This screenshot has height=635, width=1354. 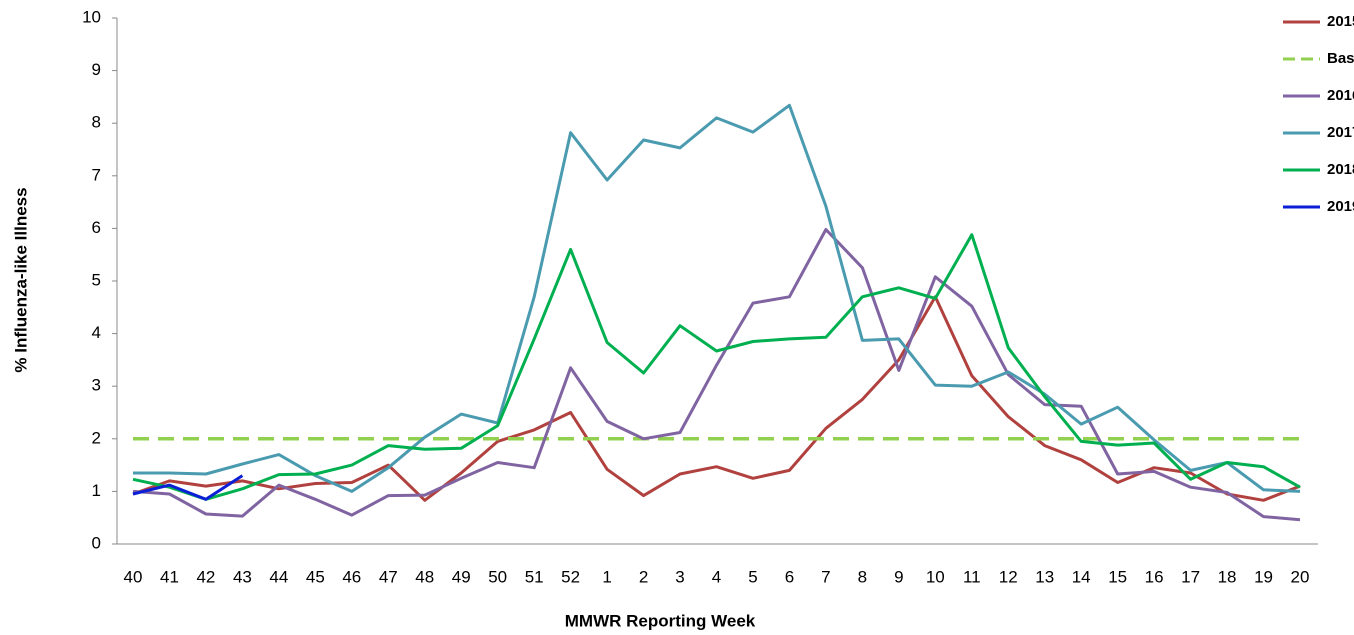 I want to click on x-tick-label: 49, so click(x=461, y=576).